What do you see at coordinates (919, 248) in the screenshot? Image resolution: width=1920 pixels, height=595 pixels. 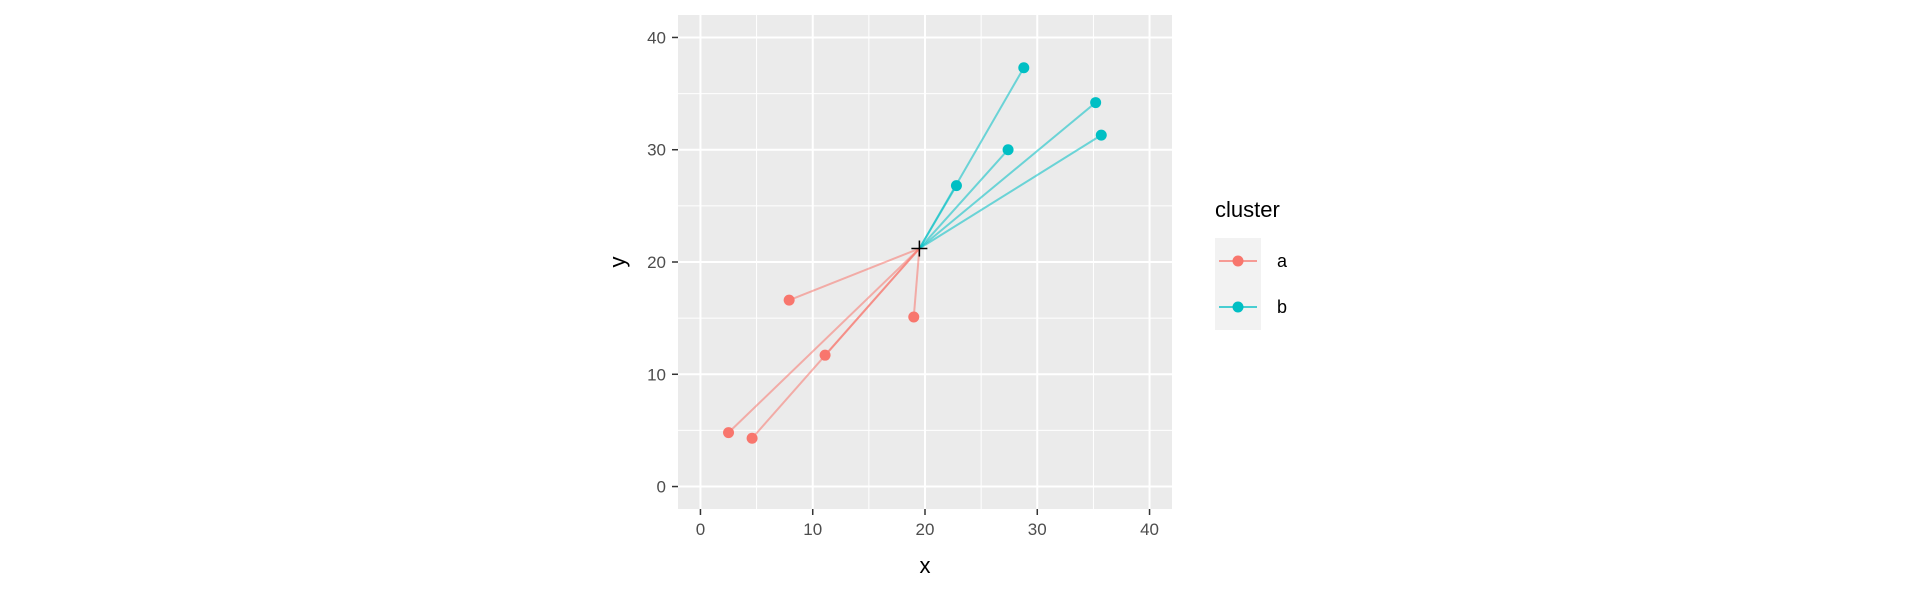 I see `centroid-marker` at bounding box center [919, 248].